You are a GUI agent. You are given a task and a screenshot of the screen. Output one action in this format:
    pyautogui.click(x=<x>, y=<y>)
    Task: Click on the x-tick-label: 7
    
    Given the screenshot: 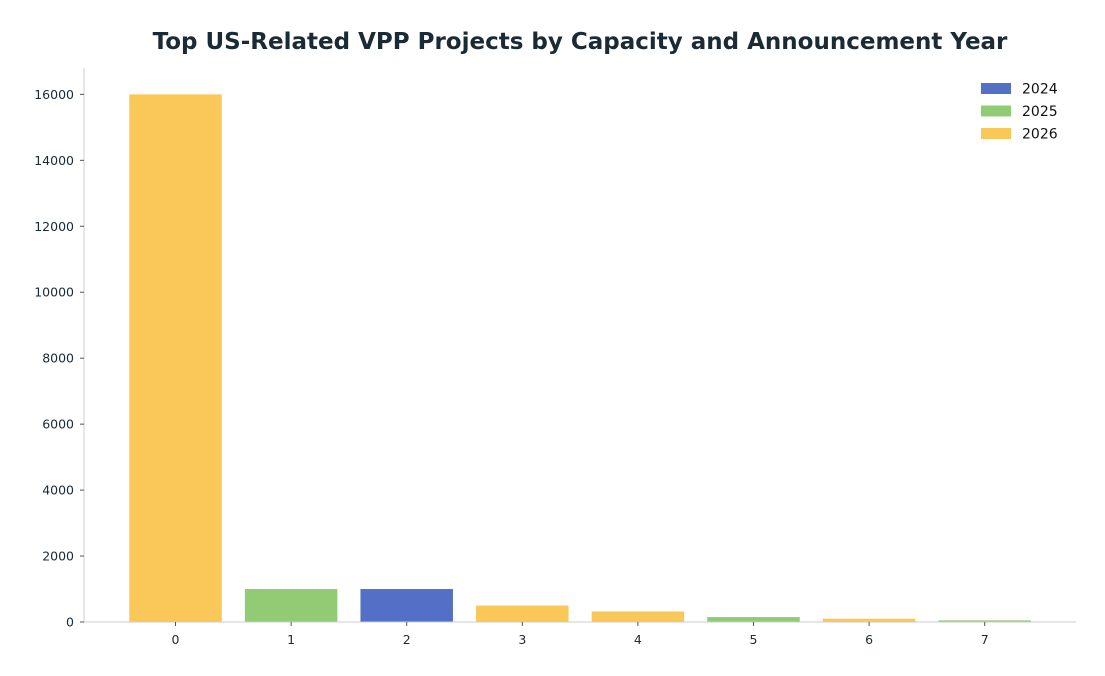 What is the action you would take?
    pyautogui.click(x=985, y=639)
    